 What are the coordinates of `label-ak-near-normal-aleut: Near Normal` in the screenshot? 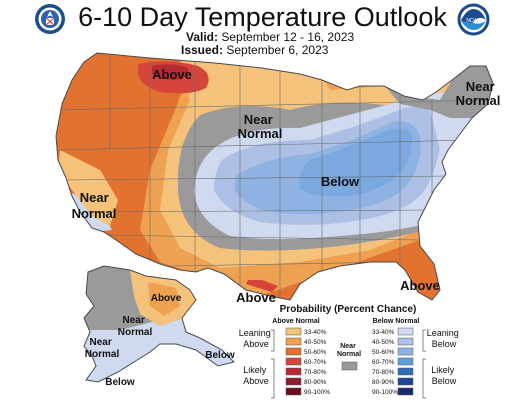 It's located at (102, 348).